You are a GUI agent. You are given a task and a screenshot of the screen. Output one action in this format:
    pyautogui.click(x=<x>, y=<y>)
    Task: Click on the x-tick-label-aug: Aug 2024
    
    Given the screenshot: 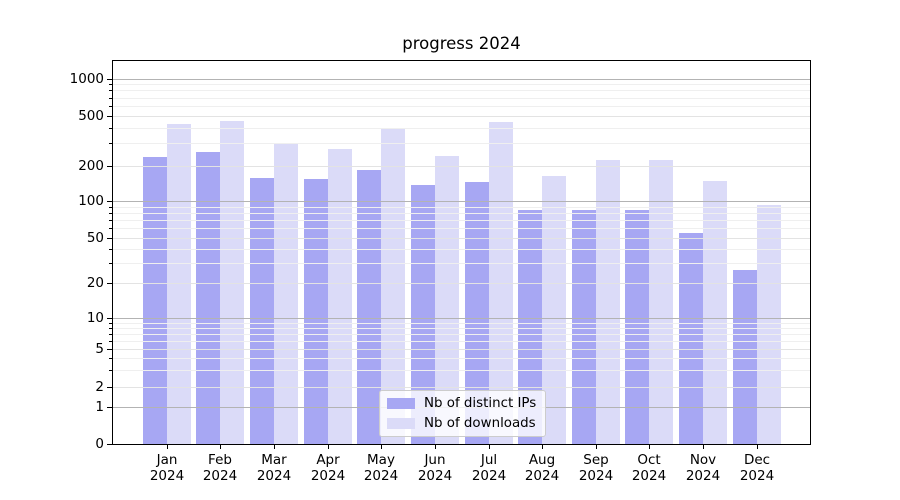 What is the action you would take?
    pyautogui.click(x=542, y=468)
    